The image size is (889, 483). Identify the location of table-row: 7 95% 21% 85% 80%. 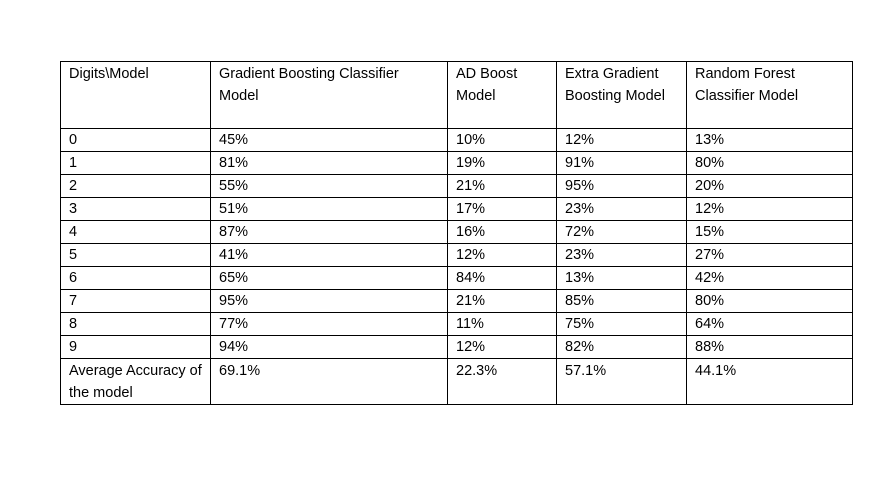
(456, 301).